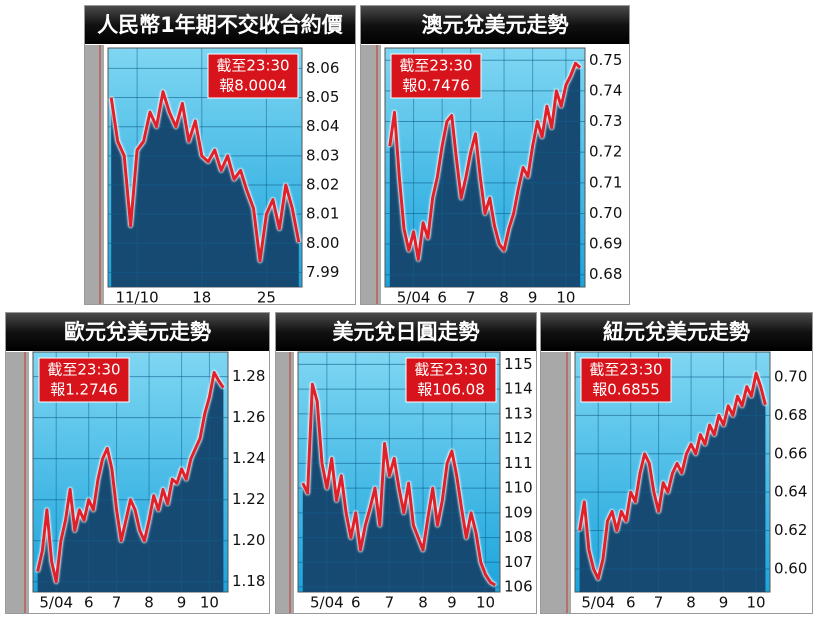  Describe the element at coordinates (518, 438) in the screenshot. I see `y-tick-label: 112` at that location.